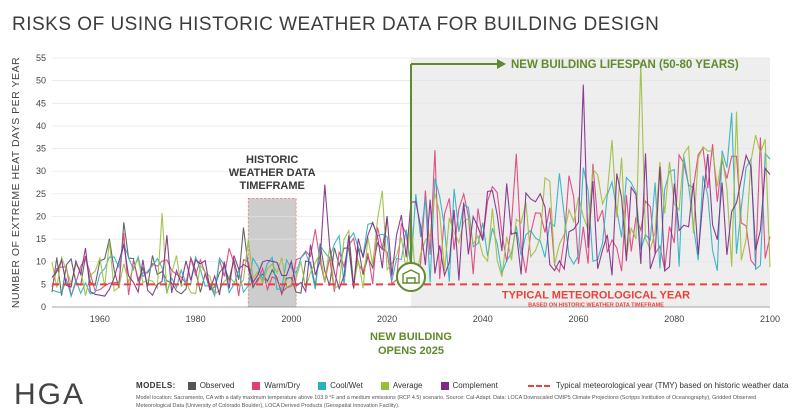 The image size is (800, 420). What do you see at coordinates (411, 337) in the screenshot?
I see `opens-label-line: NEW BUILDING` at bounding box center [411, 337].